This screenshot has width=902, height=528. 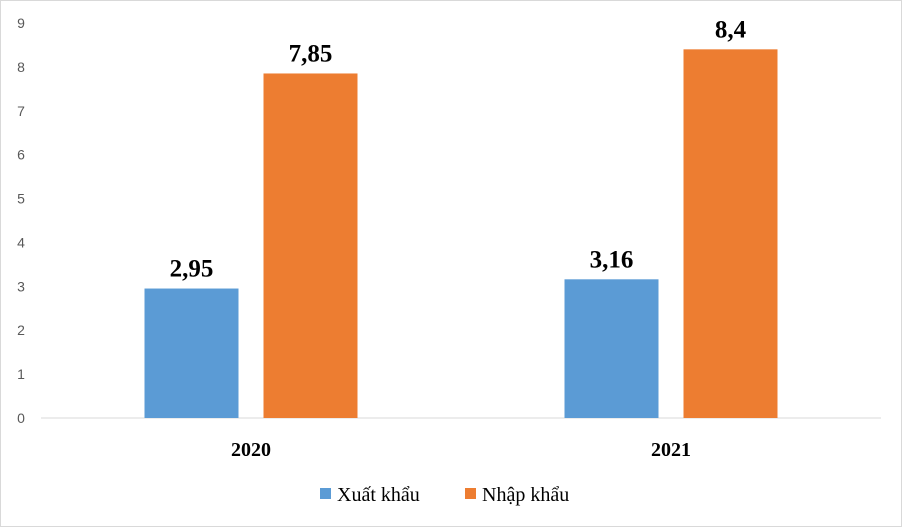 What do you see at coordinates (730, 233) in the screenshot?
I see `bar-import-2021` at bounding box center [730, 233].